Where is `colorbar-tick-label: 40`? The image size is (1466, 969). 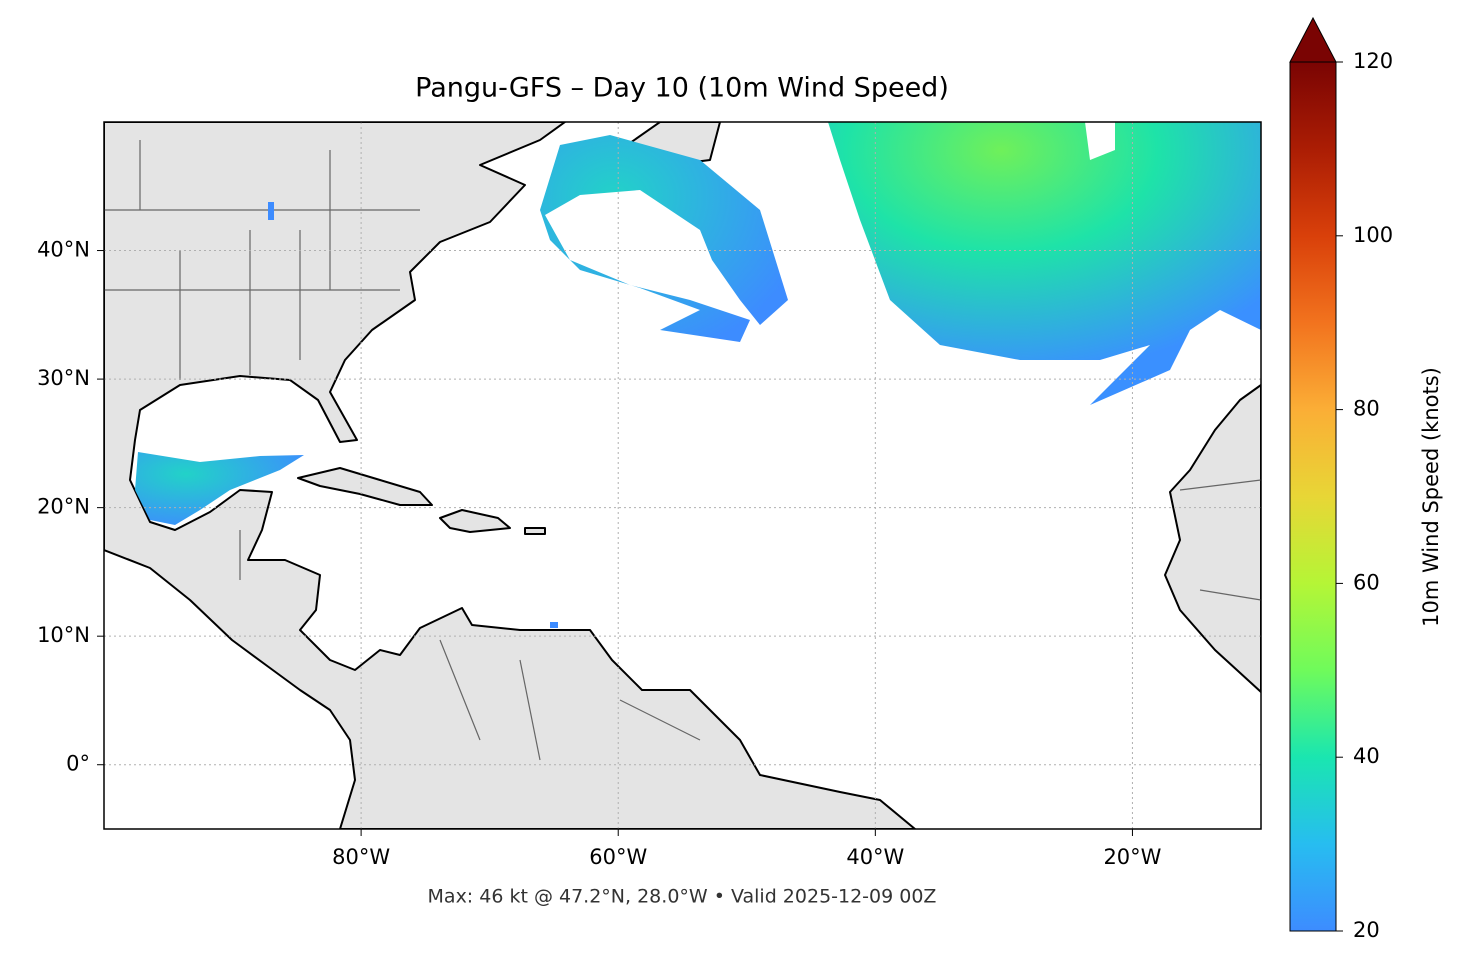
colorbar-tick-label: 40 is located at coordinates (1366, 756).